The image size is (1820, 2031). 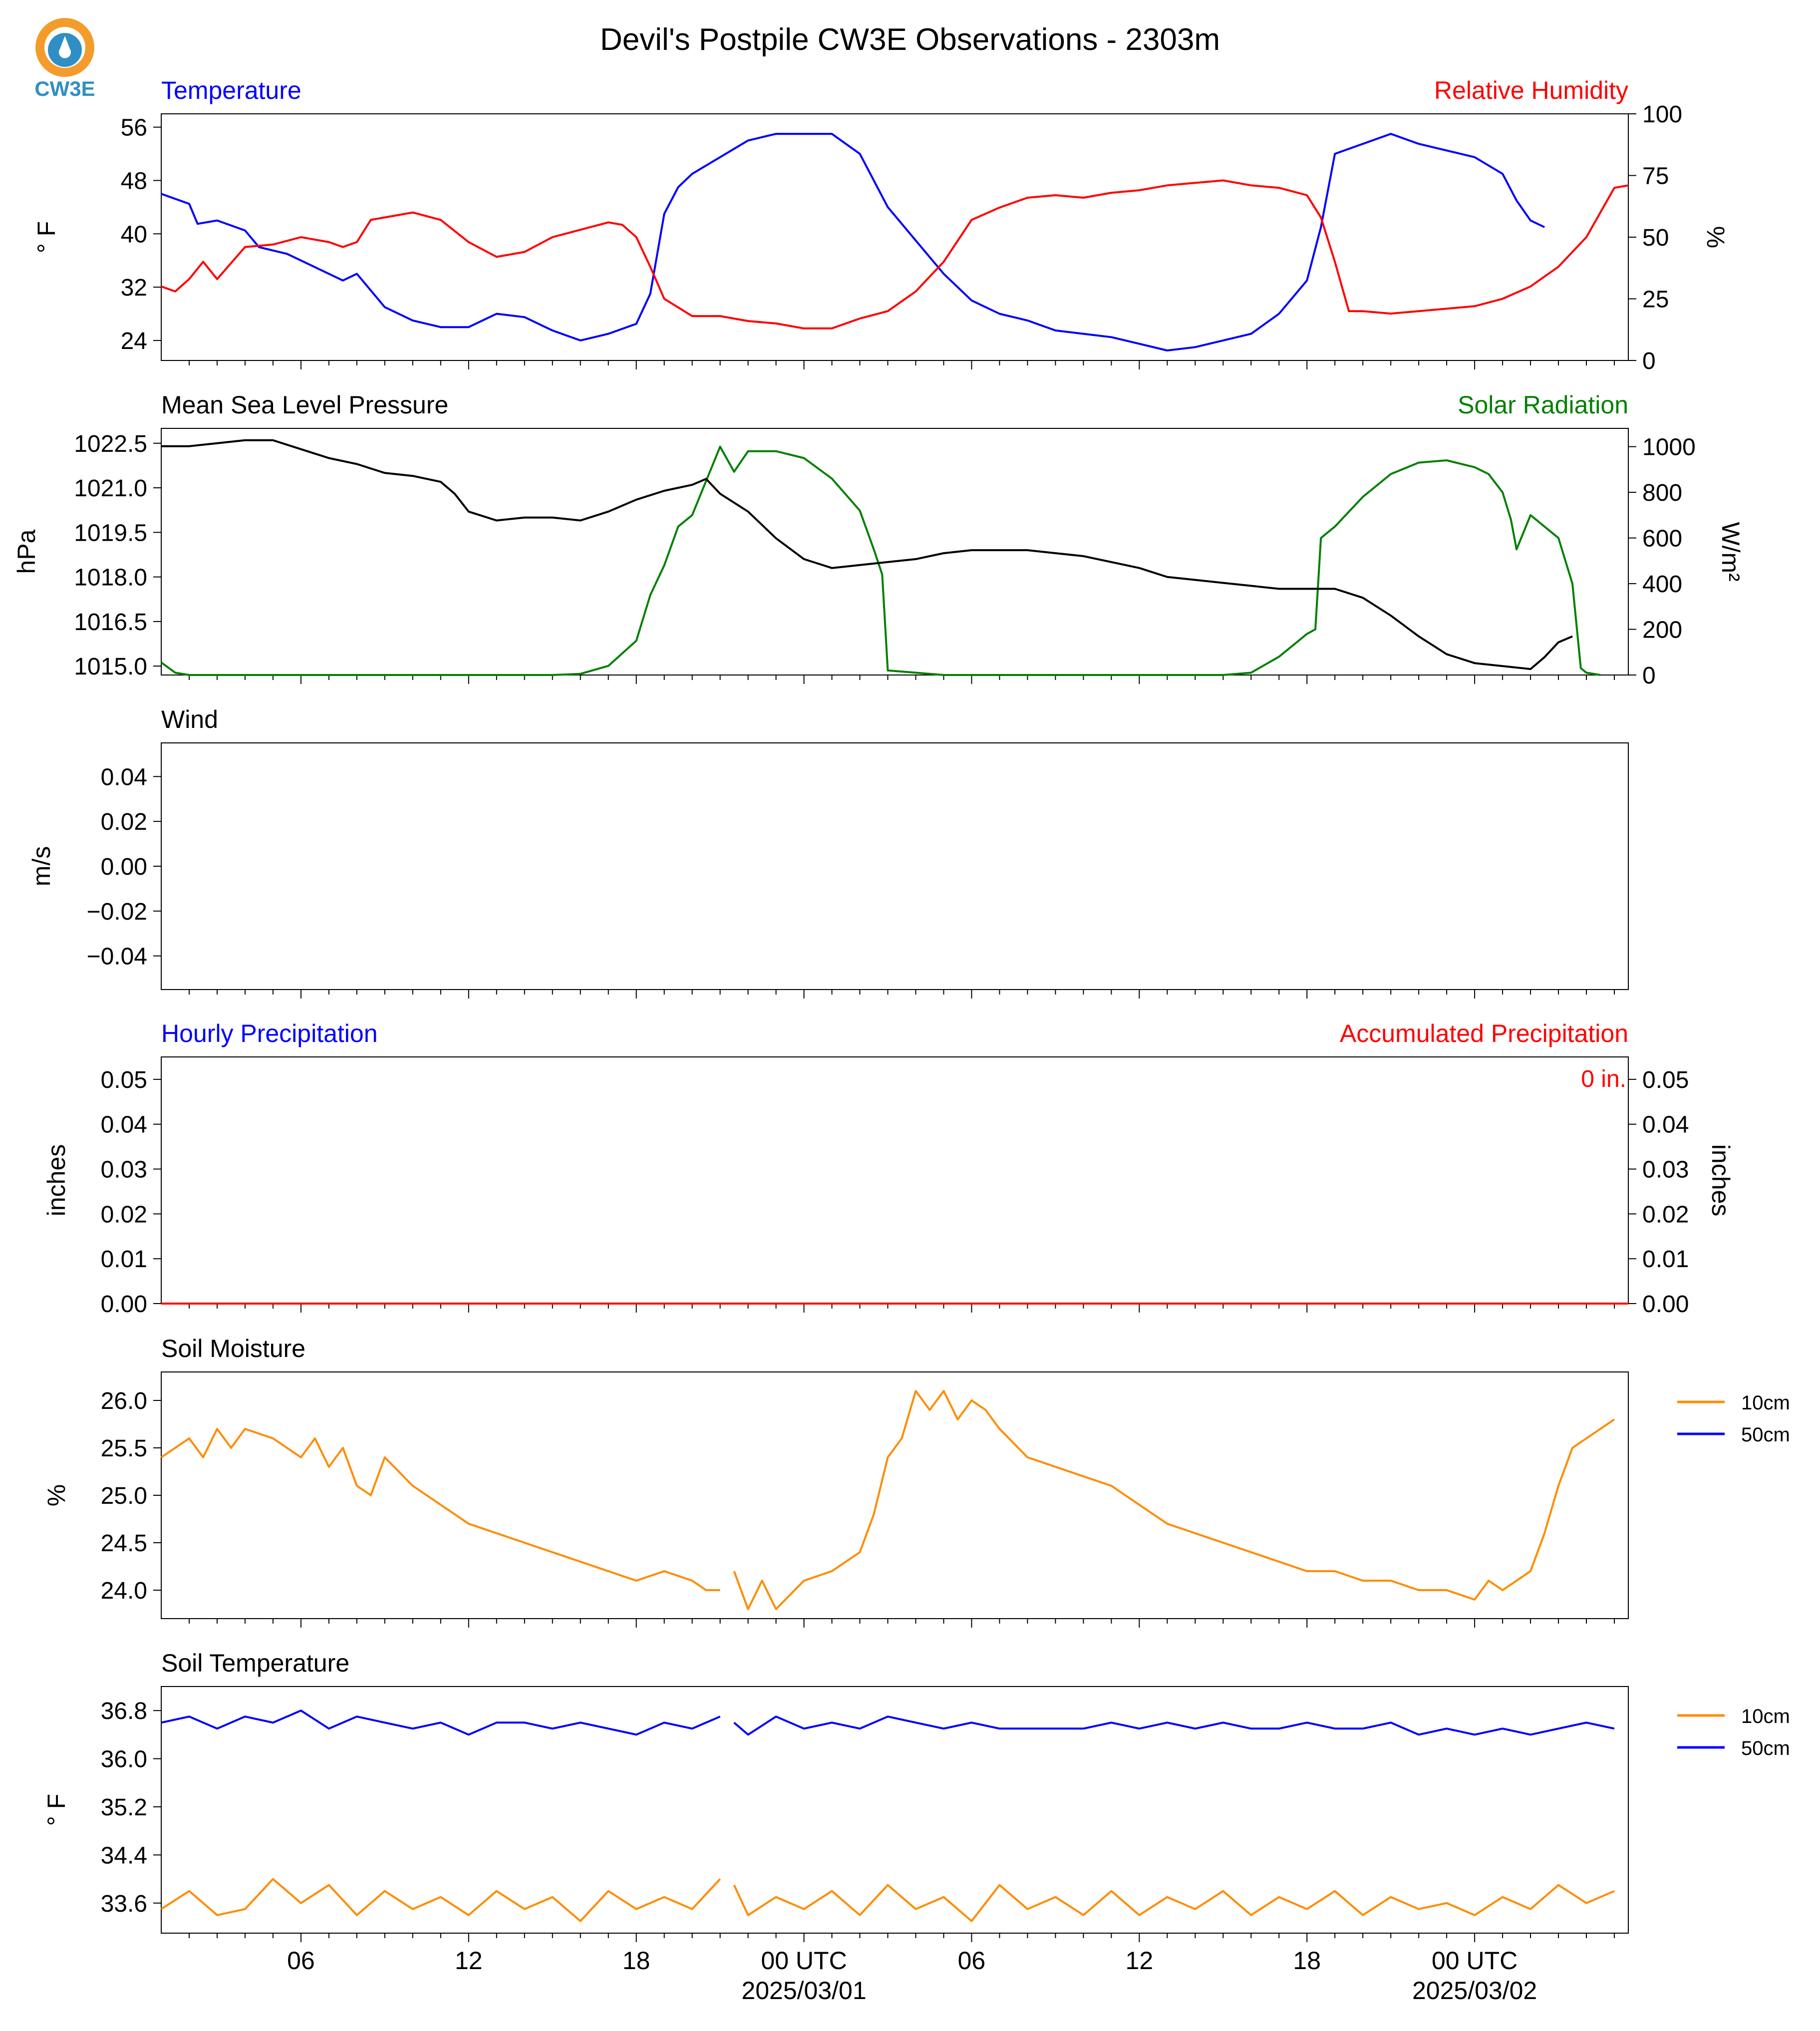 I want to click on legend-label-50cm: 50cm, so click(x=1765, y=1435).